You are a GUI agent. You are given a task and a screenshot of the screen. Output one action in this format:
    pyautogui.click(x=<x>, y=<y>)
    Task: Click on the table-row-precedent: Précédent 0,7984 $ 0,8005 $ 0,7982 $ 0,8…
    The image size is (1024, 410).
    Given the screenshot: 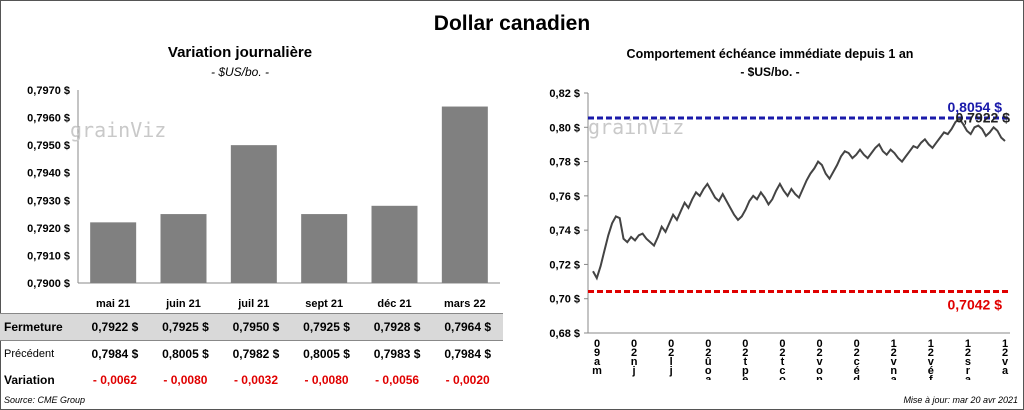 What is the action you would take?
    pyautogui.click(x=251, y=354)
    